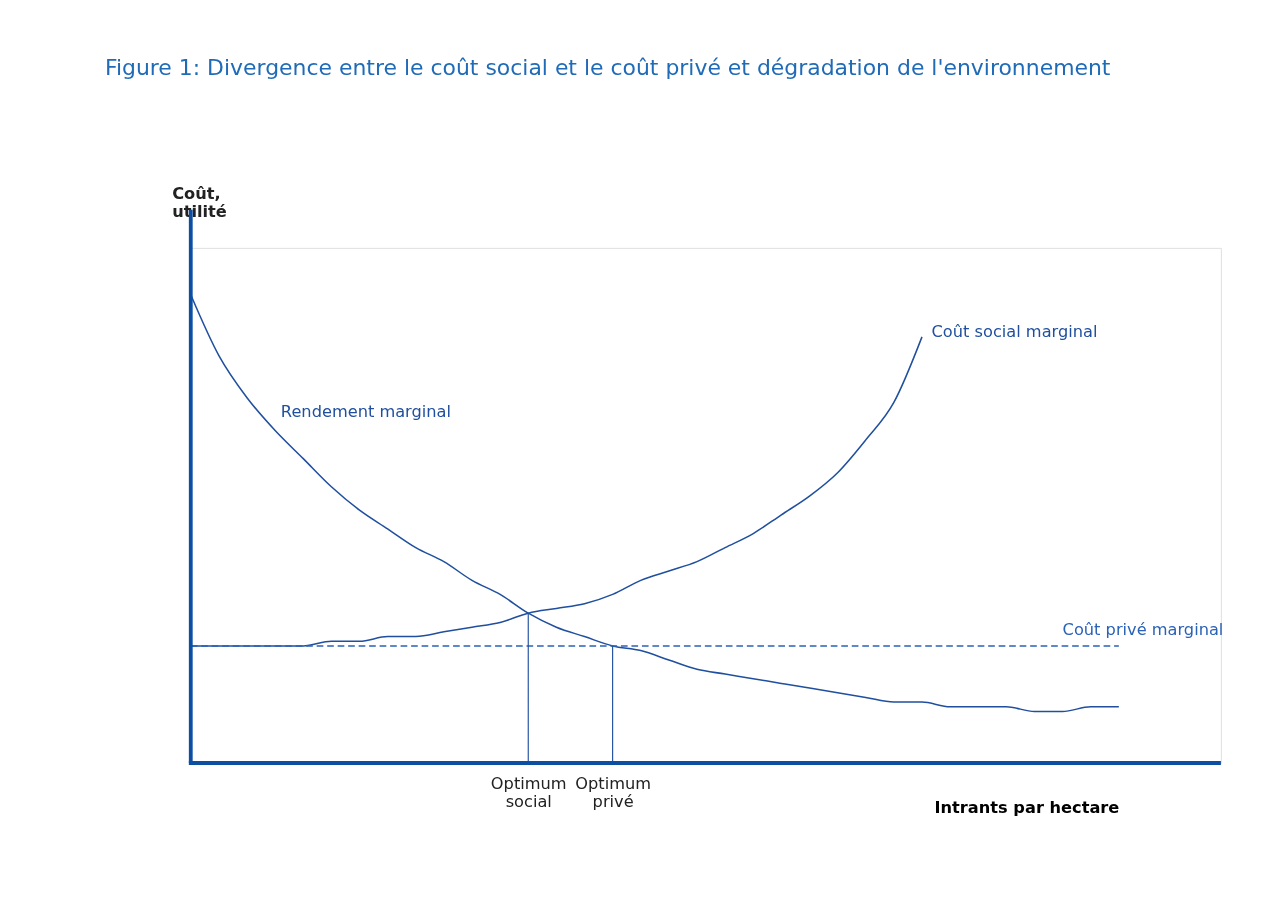 Image resolution: width=1281 pixels, height=909 pixels. I want to click on x-tick-label: Optimum social, so click(528, 793).